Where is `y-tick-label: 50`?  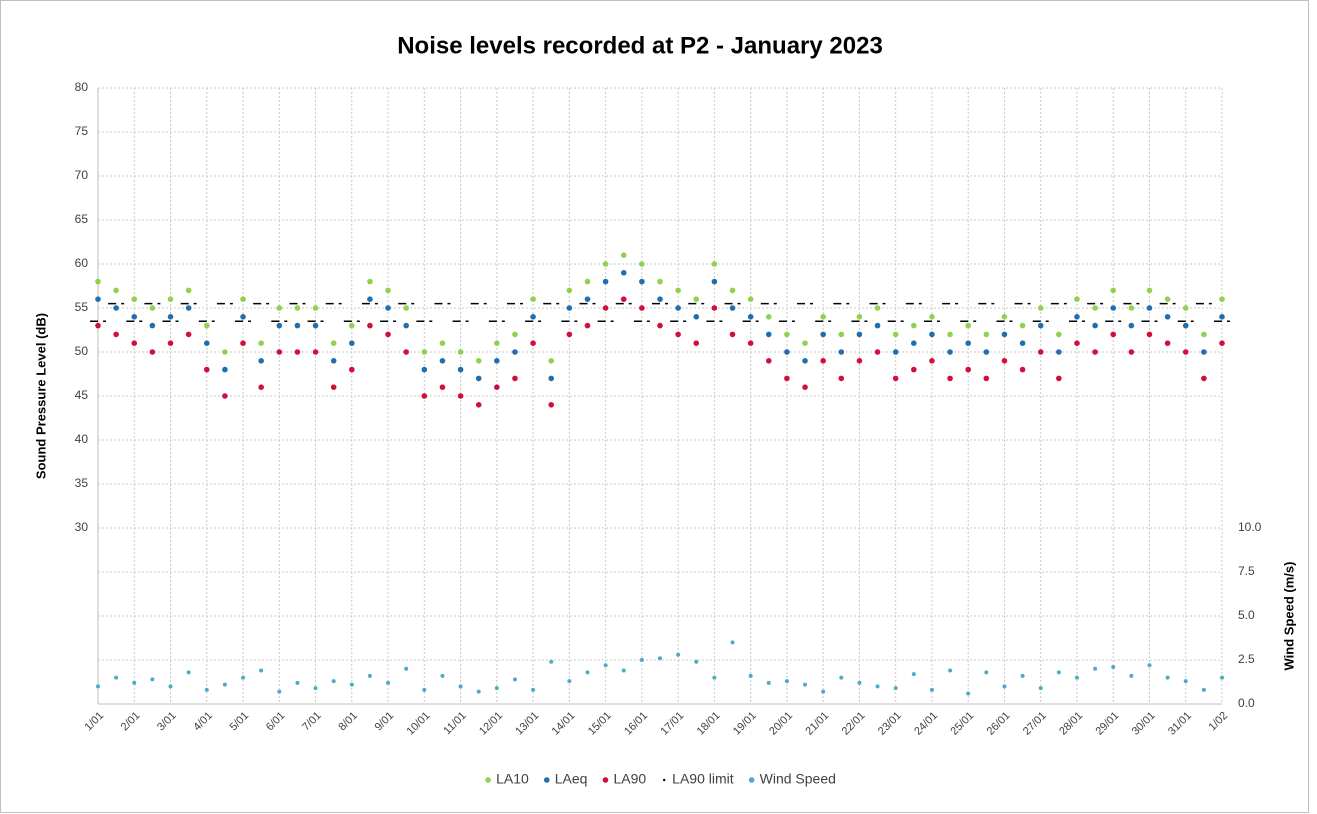
y-tick-label: 50 is located at coordinates (82, 351).